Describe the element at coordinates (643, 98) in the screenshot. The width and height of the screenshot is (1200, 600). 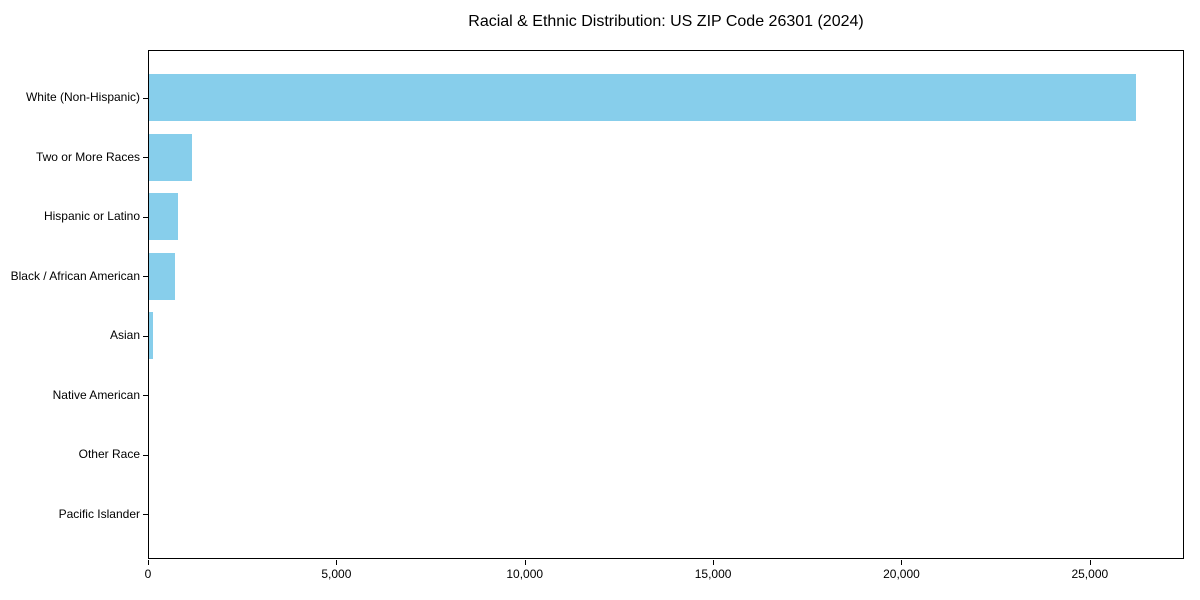
I see `bar-white-non-hispanic` at that location.